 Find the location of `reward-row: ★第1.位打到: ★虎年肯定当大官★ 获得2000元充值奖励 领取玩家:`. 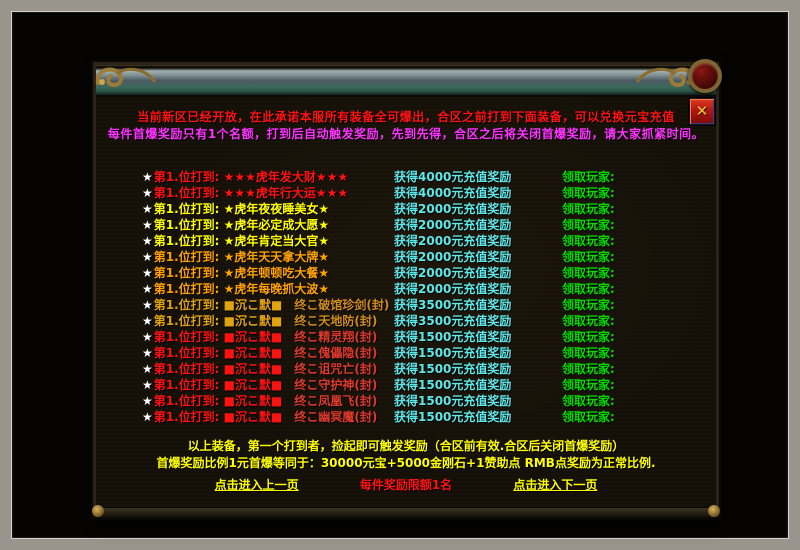

reward-row: ★第1.位打到: ★虎年肯定当大官★ 获得2000元充值奖励 领取玩家: is located at coordinates (406, 241).